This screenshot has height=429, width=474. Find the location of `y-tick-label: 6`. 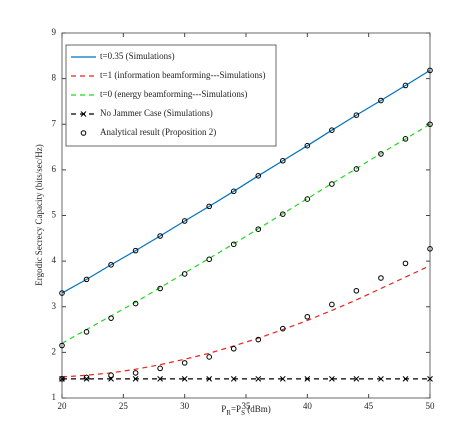

y-tick-label: 6 is located at coordinates (54, 169).